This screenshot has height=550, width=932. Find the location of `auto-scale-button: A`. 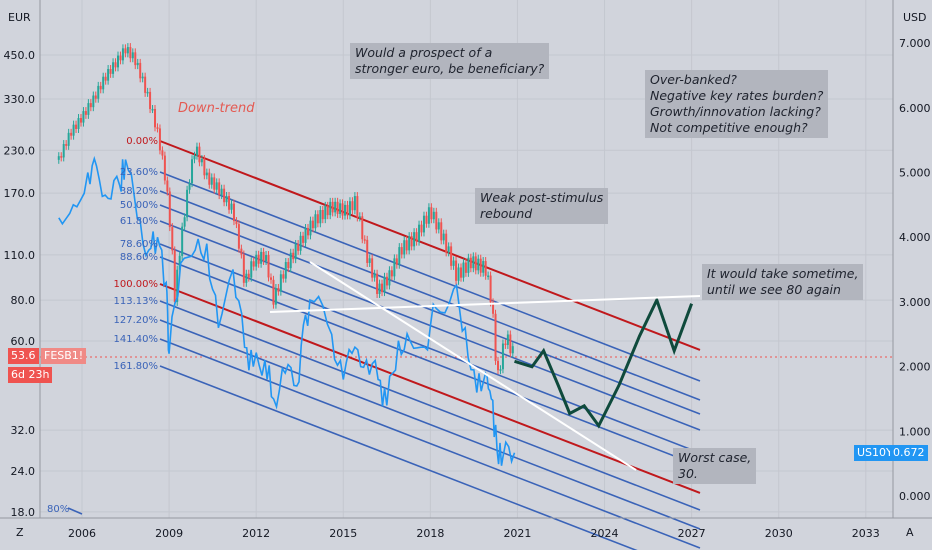

auto-scale-button: A is located at coordinates (910, 532).